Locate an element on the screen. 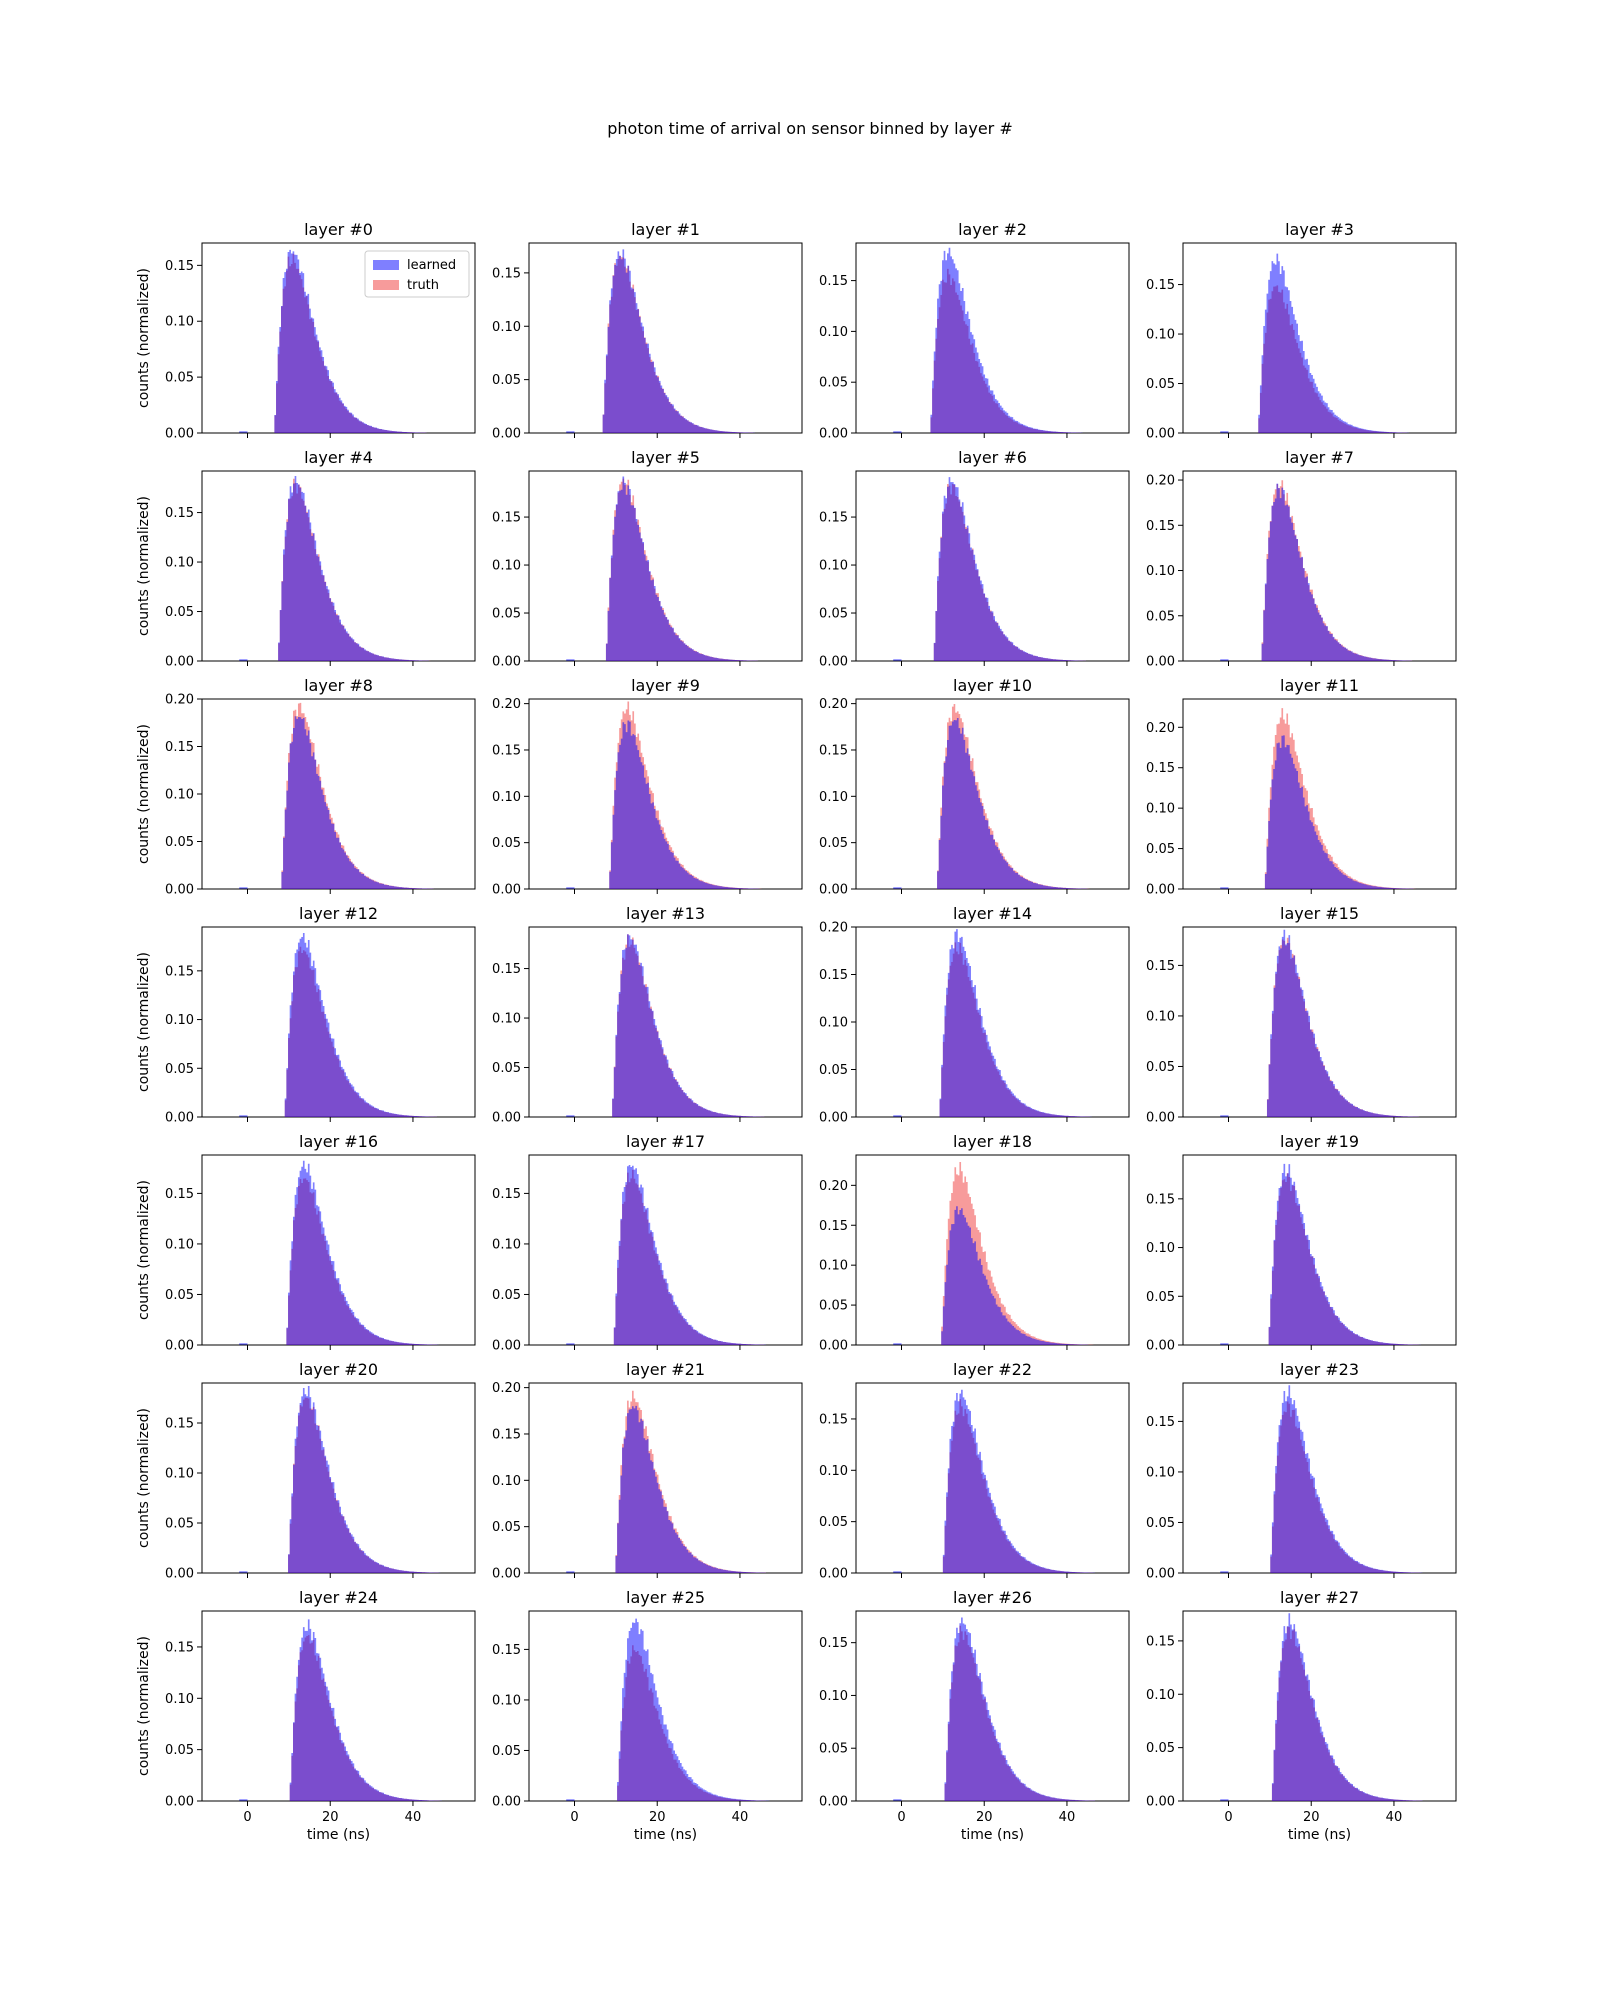 The width and height of the screenshot is (1600, 2004). ytick-label-23-1: 0.05 is located at coordinates (1160, 1523).